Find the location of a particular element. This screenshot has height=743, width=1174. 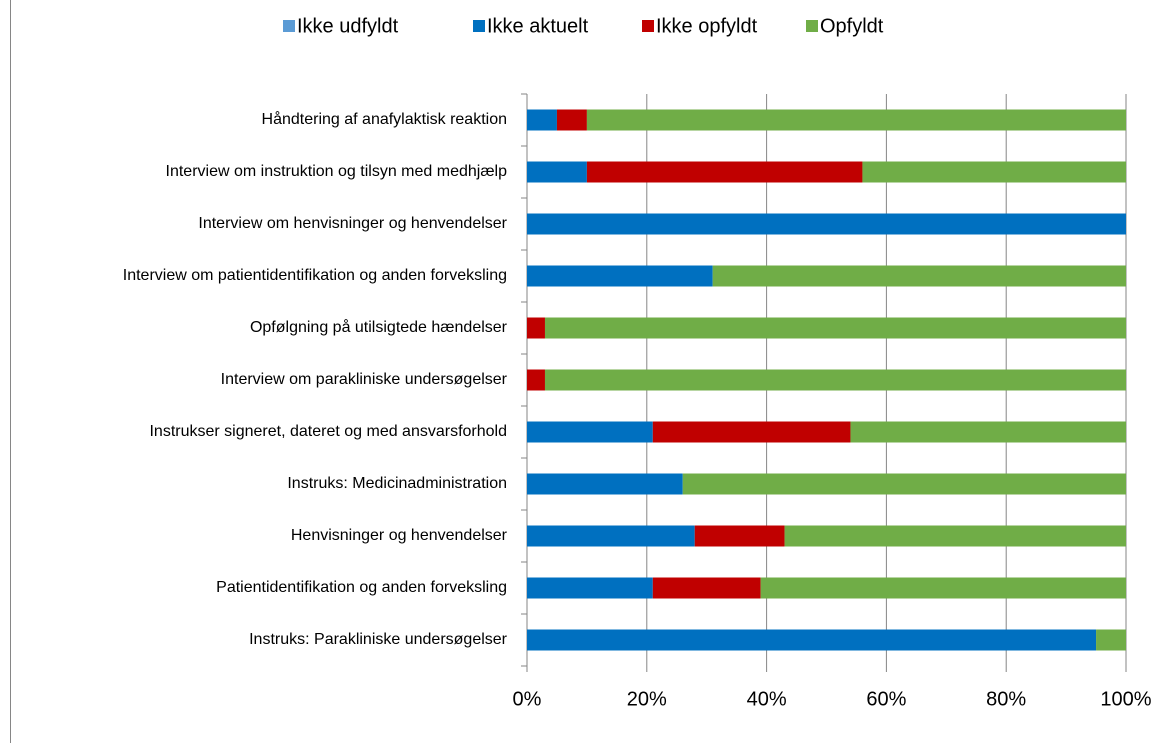

x-tick-label: 40% is located at coordinates (767, 699).